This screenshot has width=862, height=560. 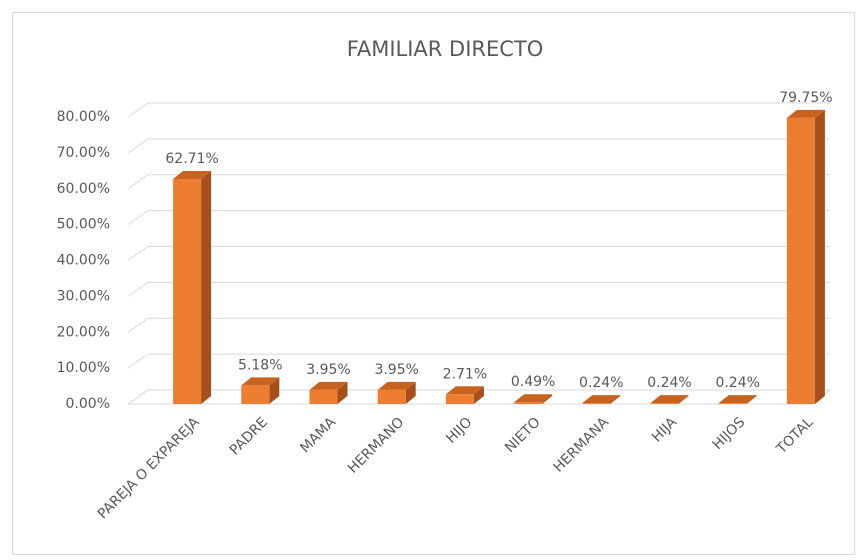 I want to click on y-tick-label: 70.00%, so click(x=83, y=153).